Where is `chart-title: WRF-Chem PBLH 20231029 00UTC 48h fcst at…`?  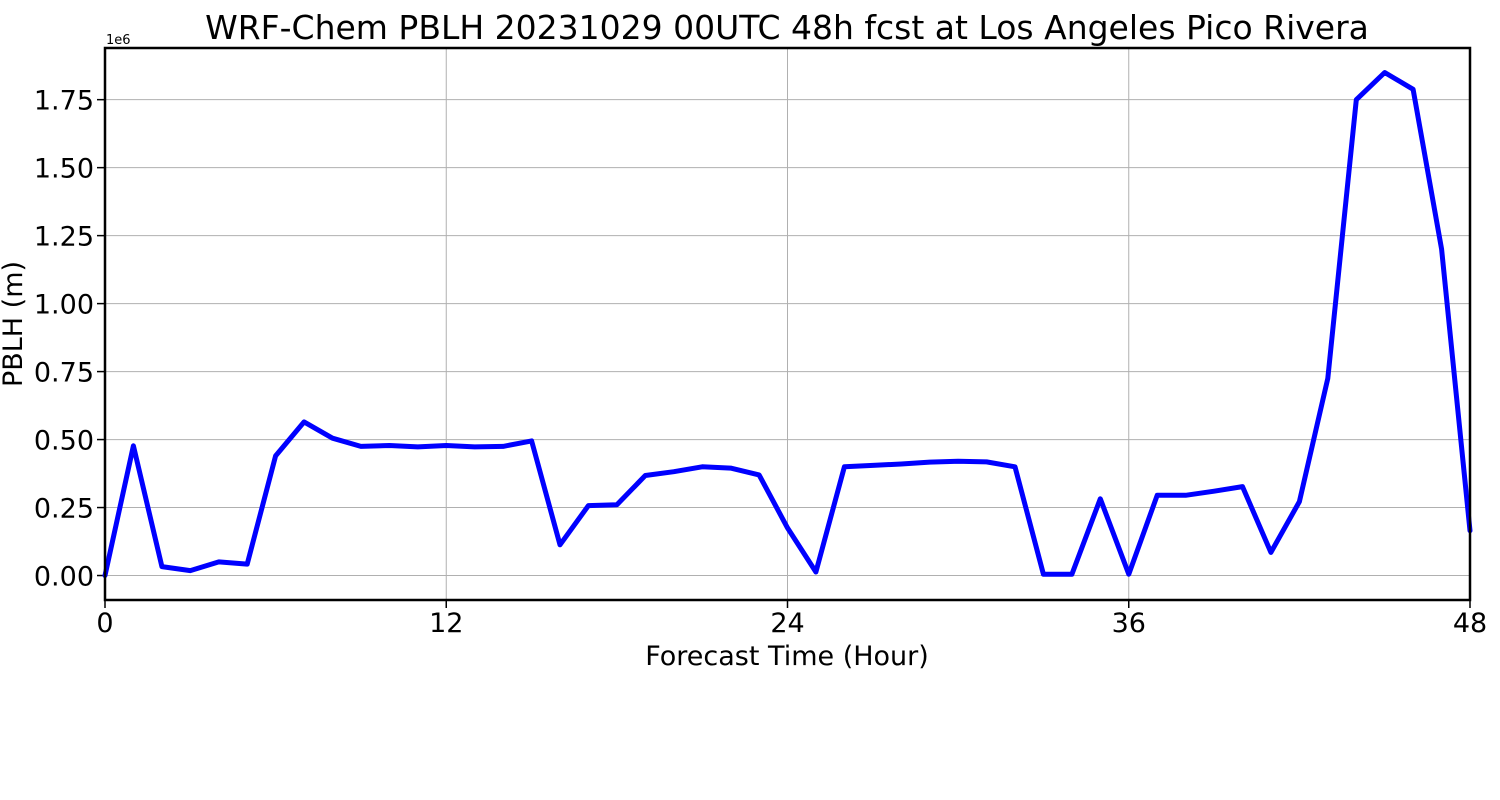 chart-title: WRF-Chem PBLH 20231029 00UTC 48h fcst at… is located at coordinates (787, 27).